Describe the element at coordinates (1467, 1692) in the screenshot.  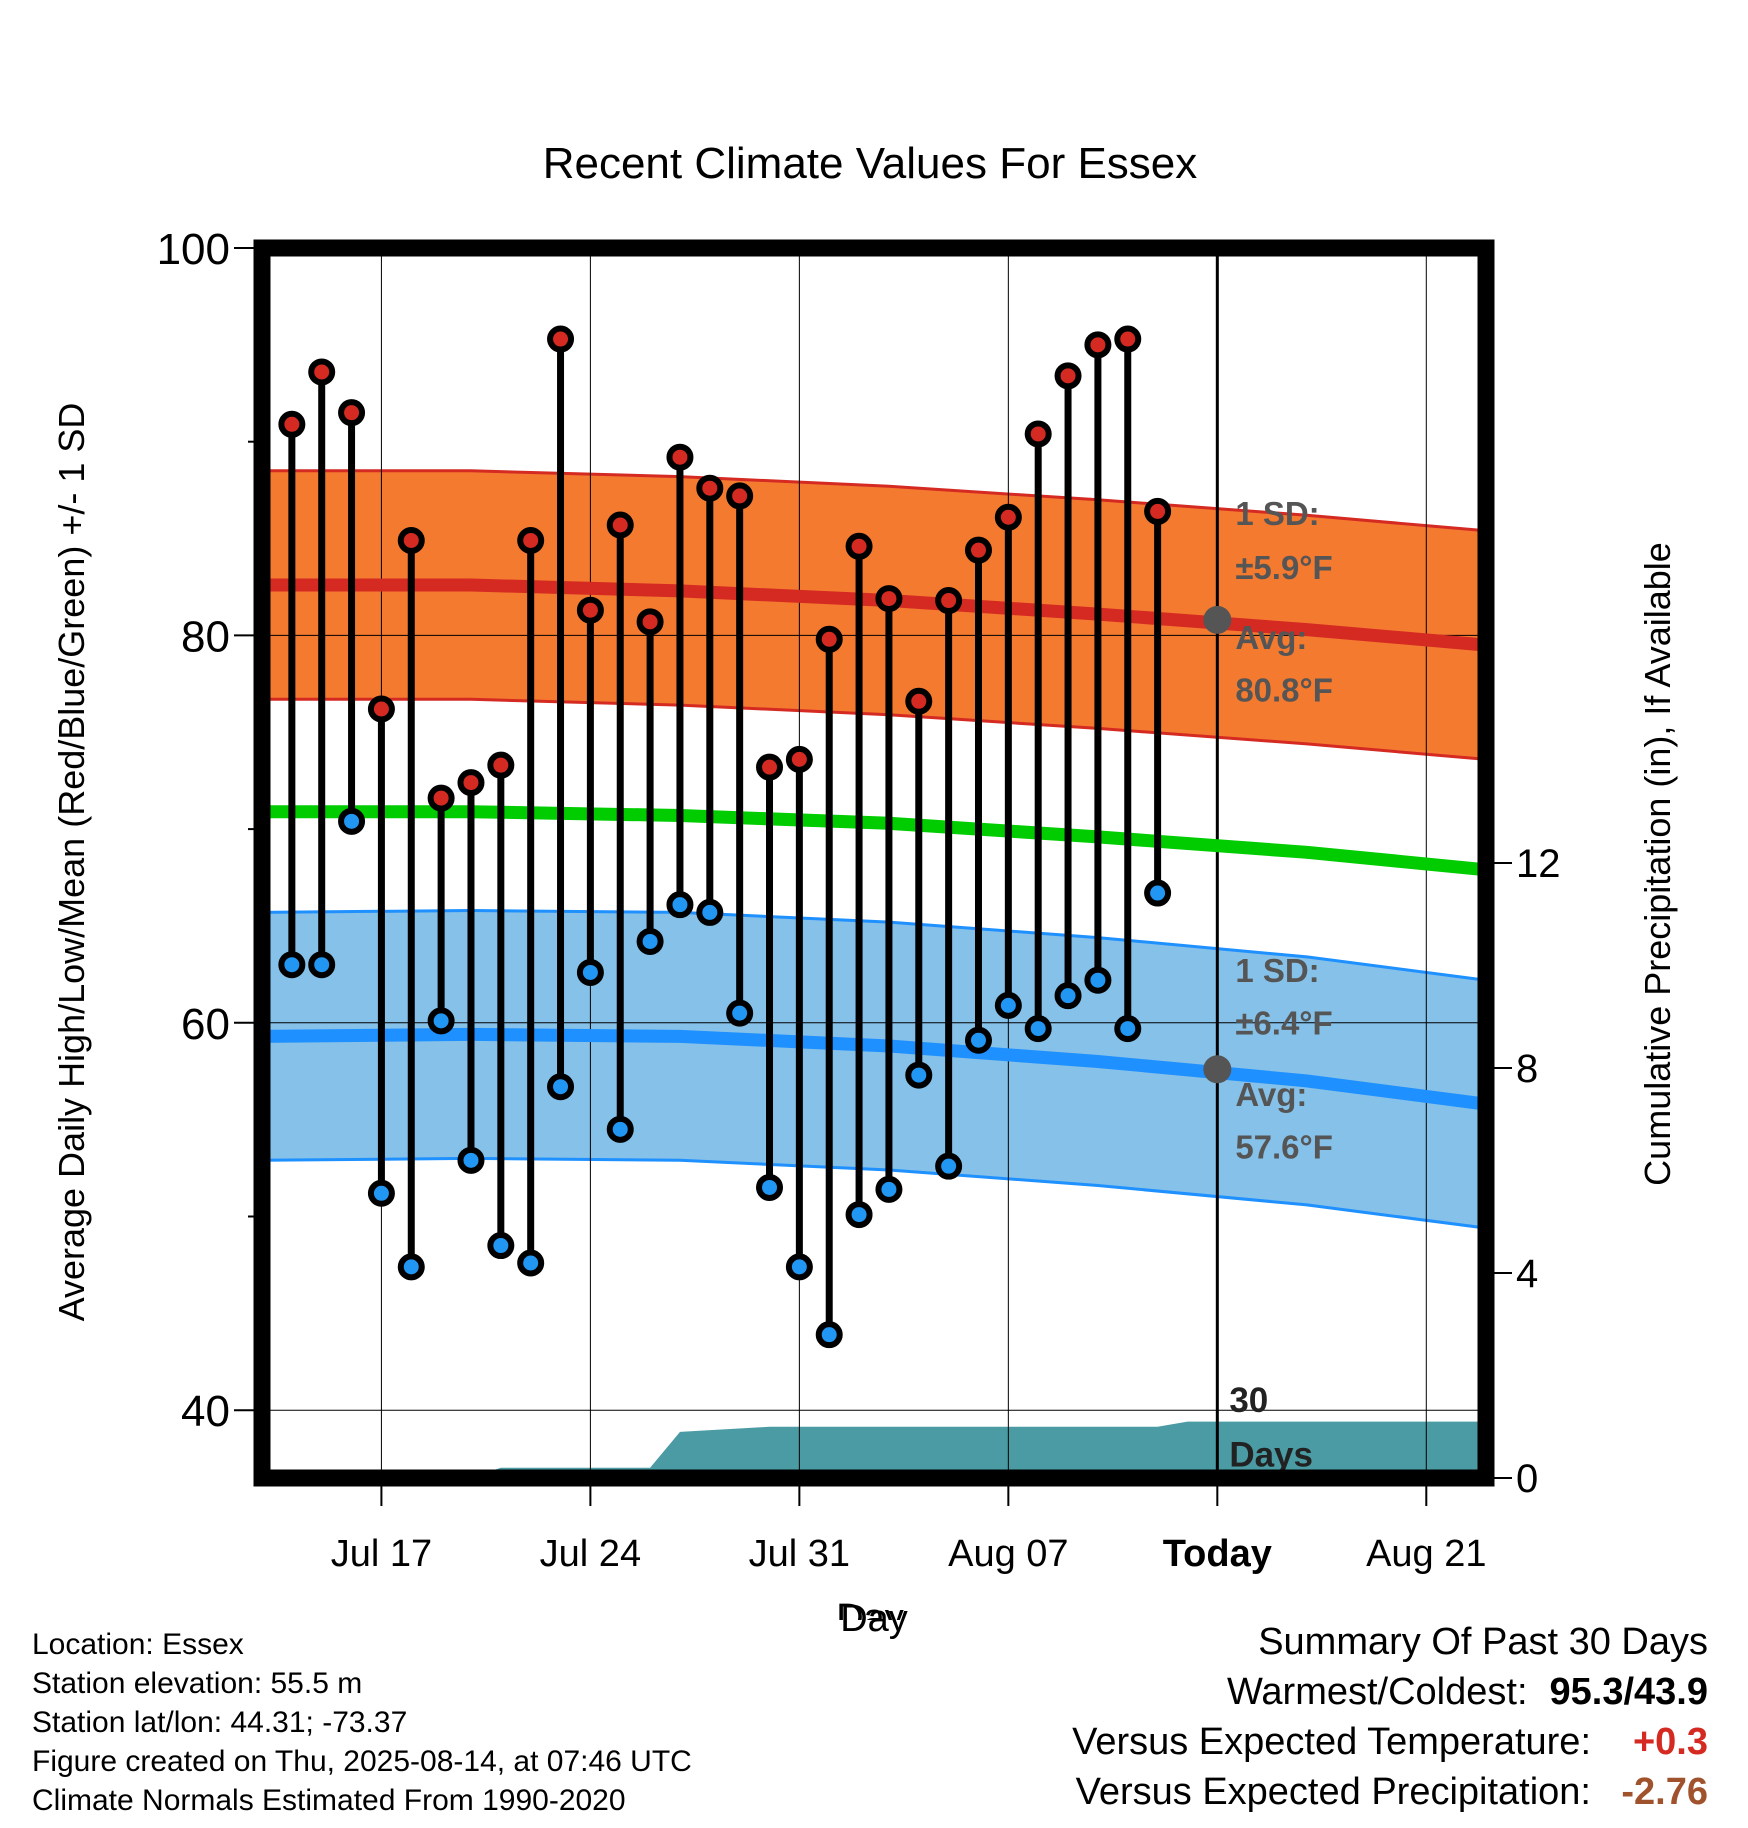
I see `summary-warm-cold: Warmest/Coldest: 95.3/43.9` at that location.